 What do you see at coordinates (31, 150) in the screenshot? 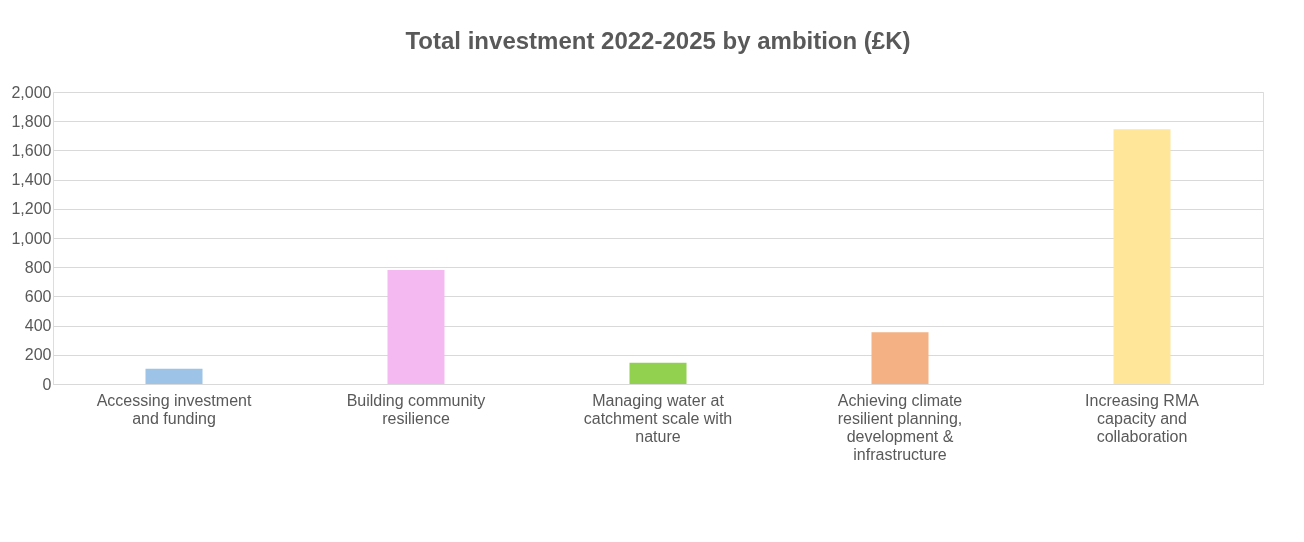
I see `y-tick-label: 1,600` at bounding box center [31, 150].